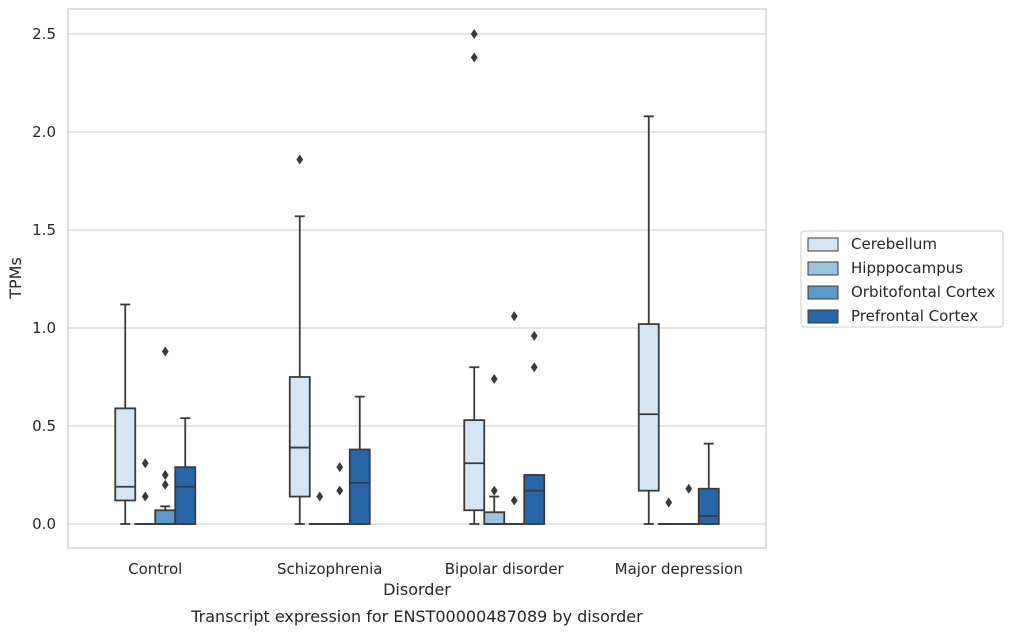 Image resolution: width=1014 pixels, height=634 pixels. What do you see at coordinates (44, 132) in the screenshot?
I see `y-tick-label: 2.0` at bounding box center [44, 132].